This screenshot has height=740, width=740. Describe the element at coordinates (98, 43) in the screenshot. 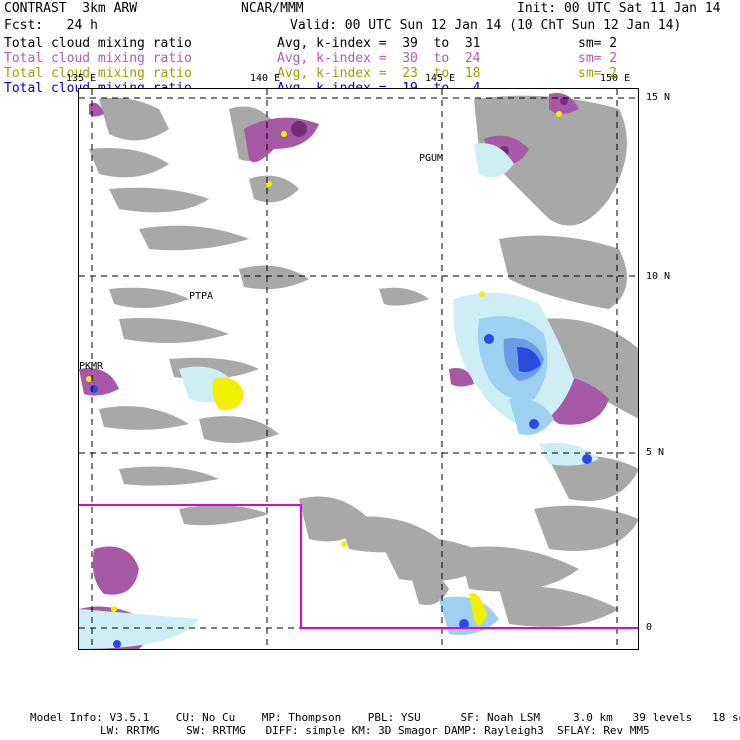

I see `legend-field-1: Total cloud mixing ratio` at that location.